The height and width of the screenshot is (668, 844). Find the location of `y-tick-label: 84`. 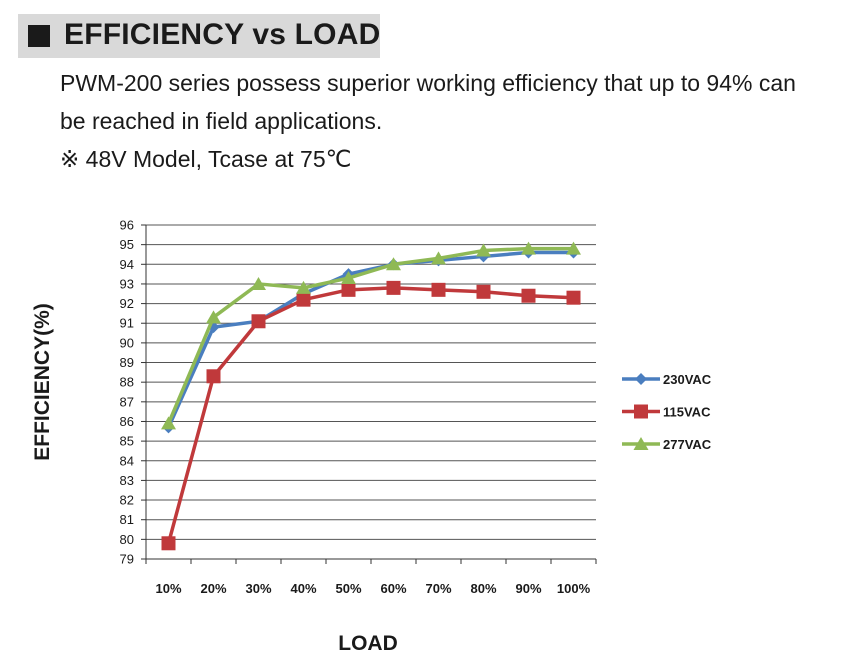

y-tick-label: 84 is located at coordinates (127, 460).